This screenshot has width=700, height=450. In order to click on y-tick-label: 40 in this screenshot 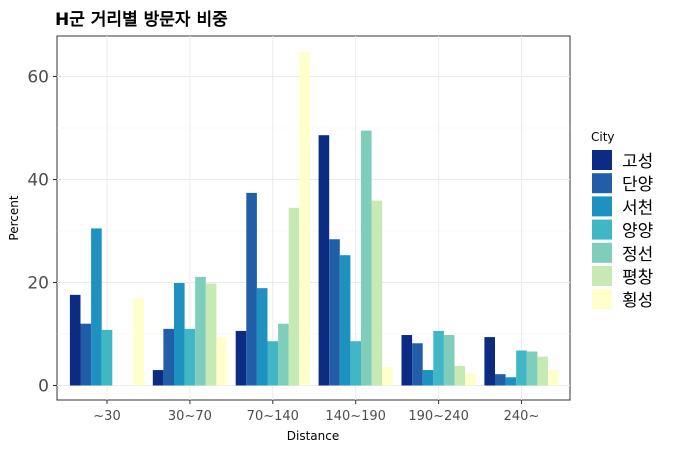, I will do `click(38, 181)`.